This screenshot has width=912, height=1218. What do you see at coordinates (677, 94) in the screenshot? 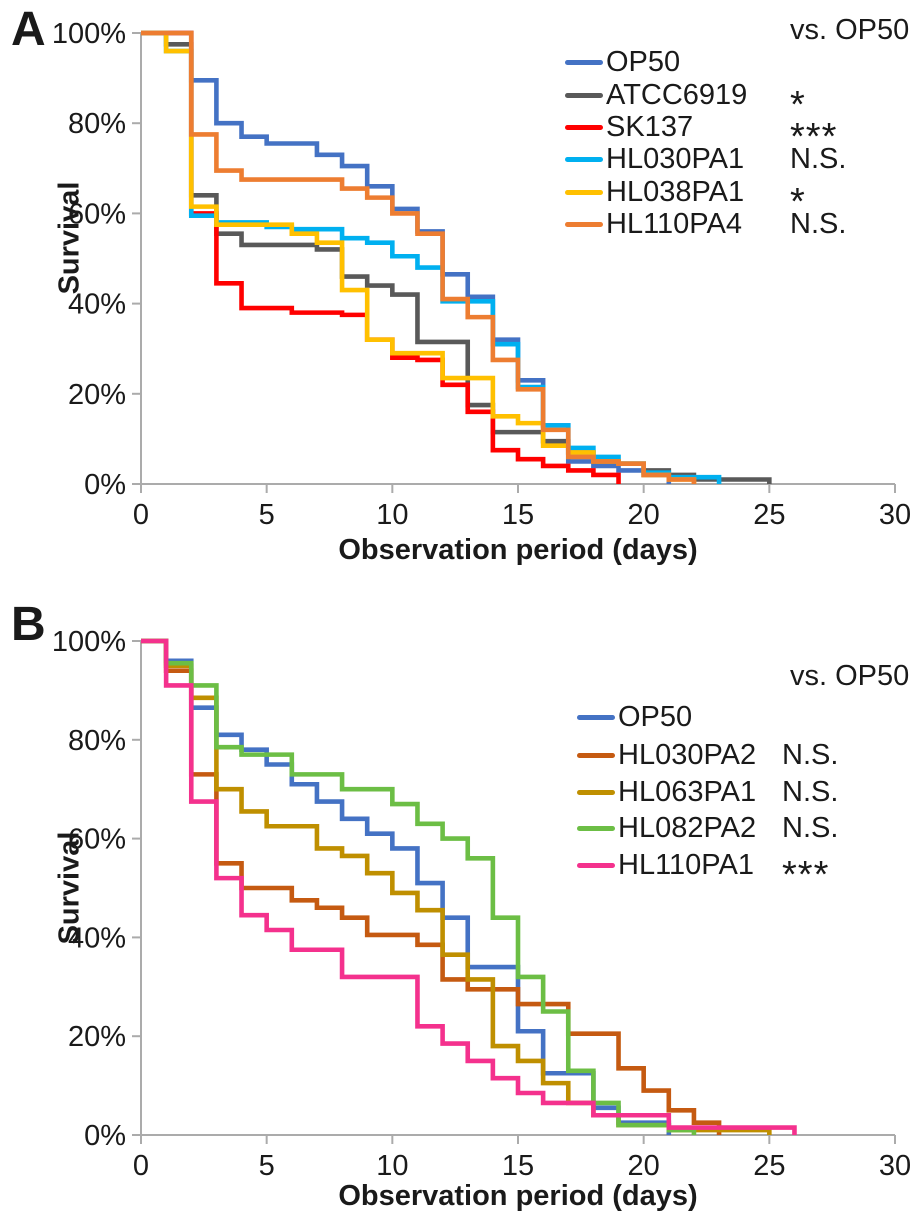
I see `legend-label-ATCC6919: ATCC6919` at bounding box center [677, 94].